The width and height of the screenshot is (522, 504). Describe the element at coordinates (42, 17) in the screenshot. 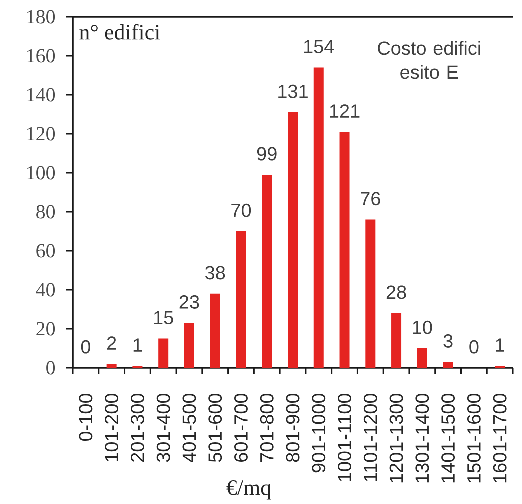

I see `y-tick-label: 180` at that location.